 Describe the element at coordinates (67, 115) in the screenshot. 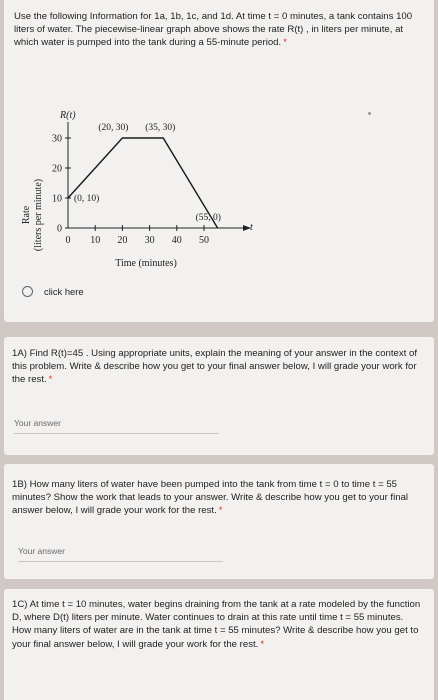

I see `function-label: R(t)` at that location.